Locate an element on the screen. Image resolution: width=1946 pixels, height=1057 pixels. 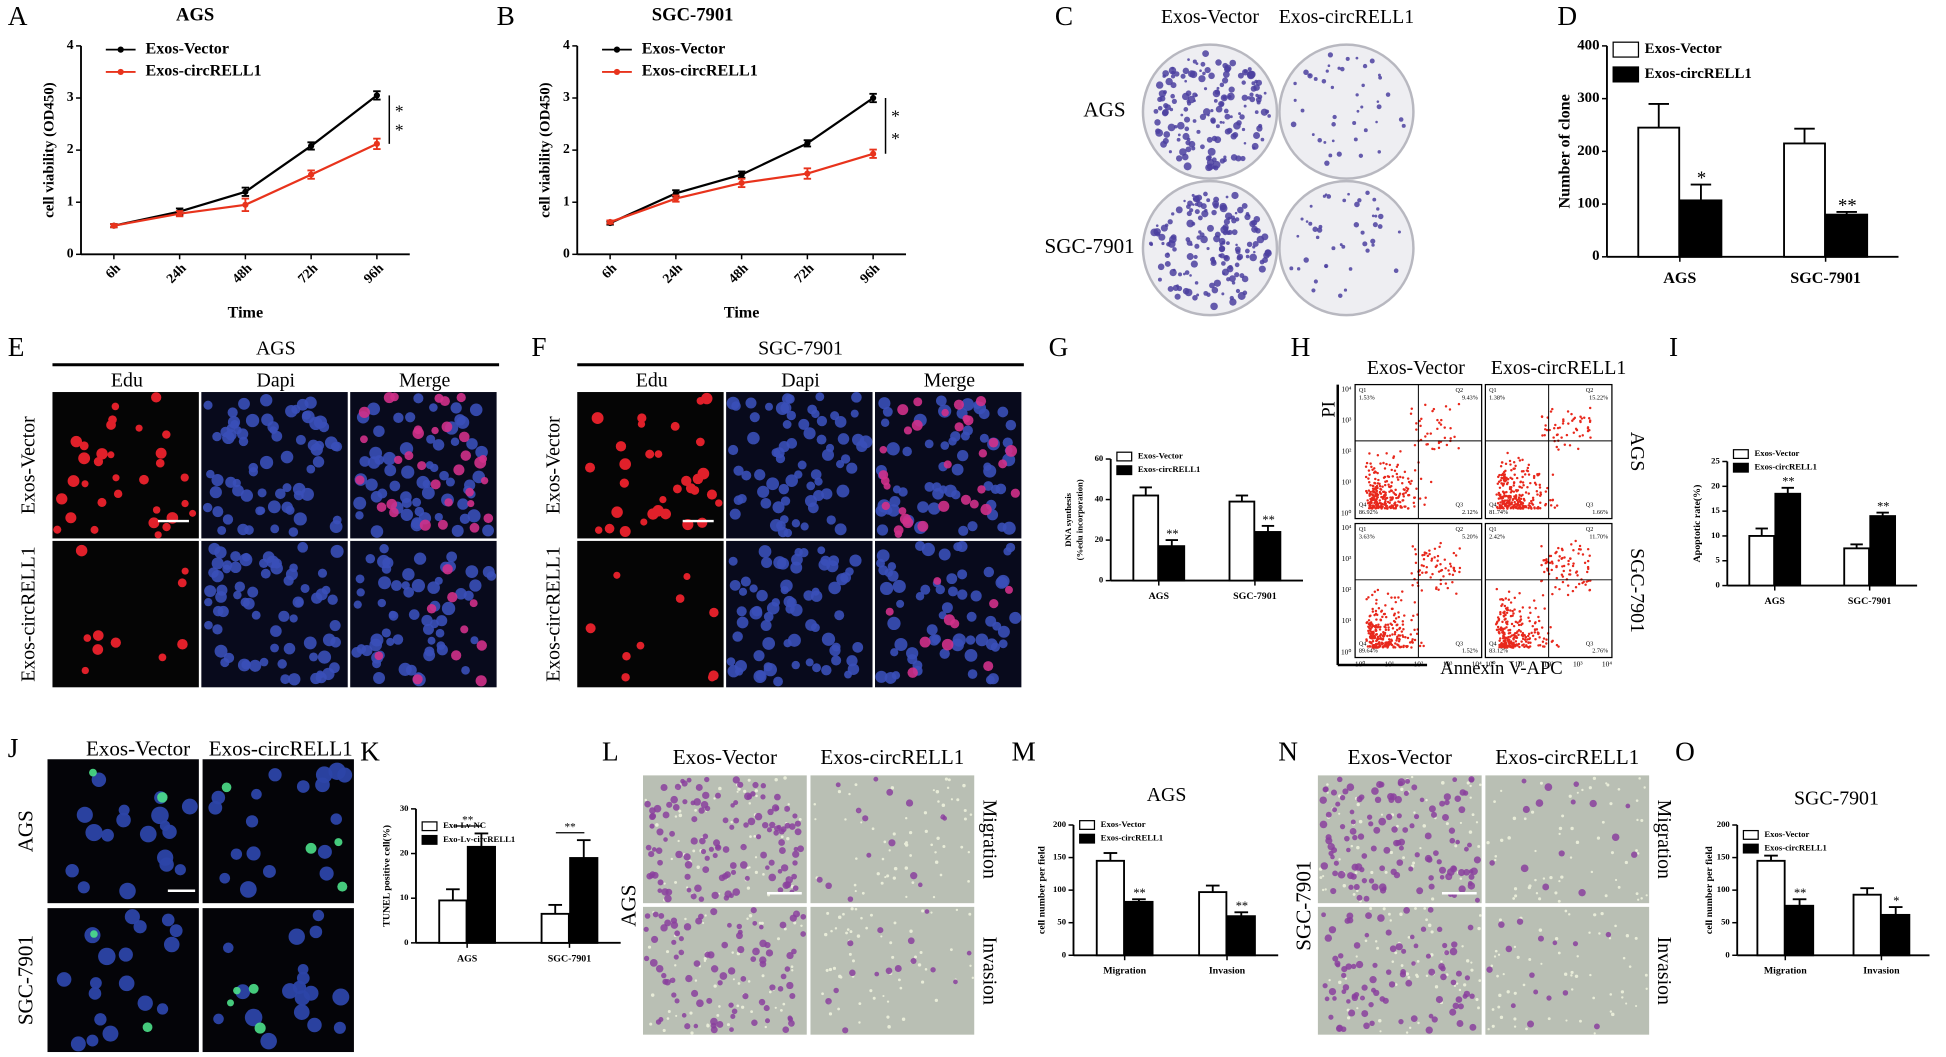
bar is located at coordinates (1799, 930).